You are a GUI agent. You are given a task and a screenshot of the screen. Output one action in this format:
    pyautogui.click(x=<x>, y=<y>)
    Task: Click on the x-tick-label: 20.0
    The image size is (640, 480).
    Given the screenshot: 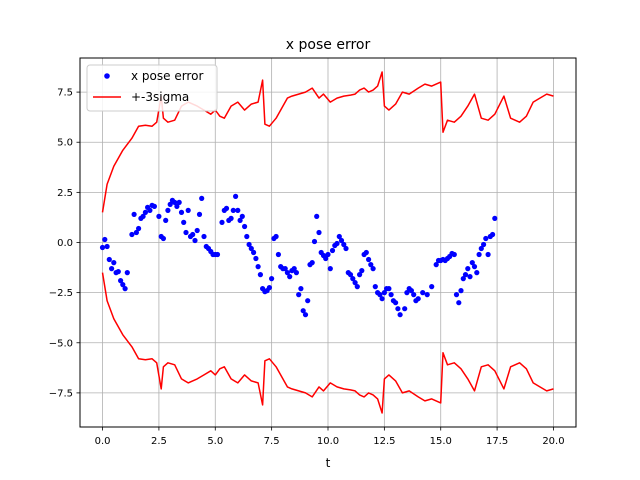 What is the action you would take?
    pyautogui.click(x=553, y=441)
    